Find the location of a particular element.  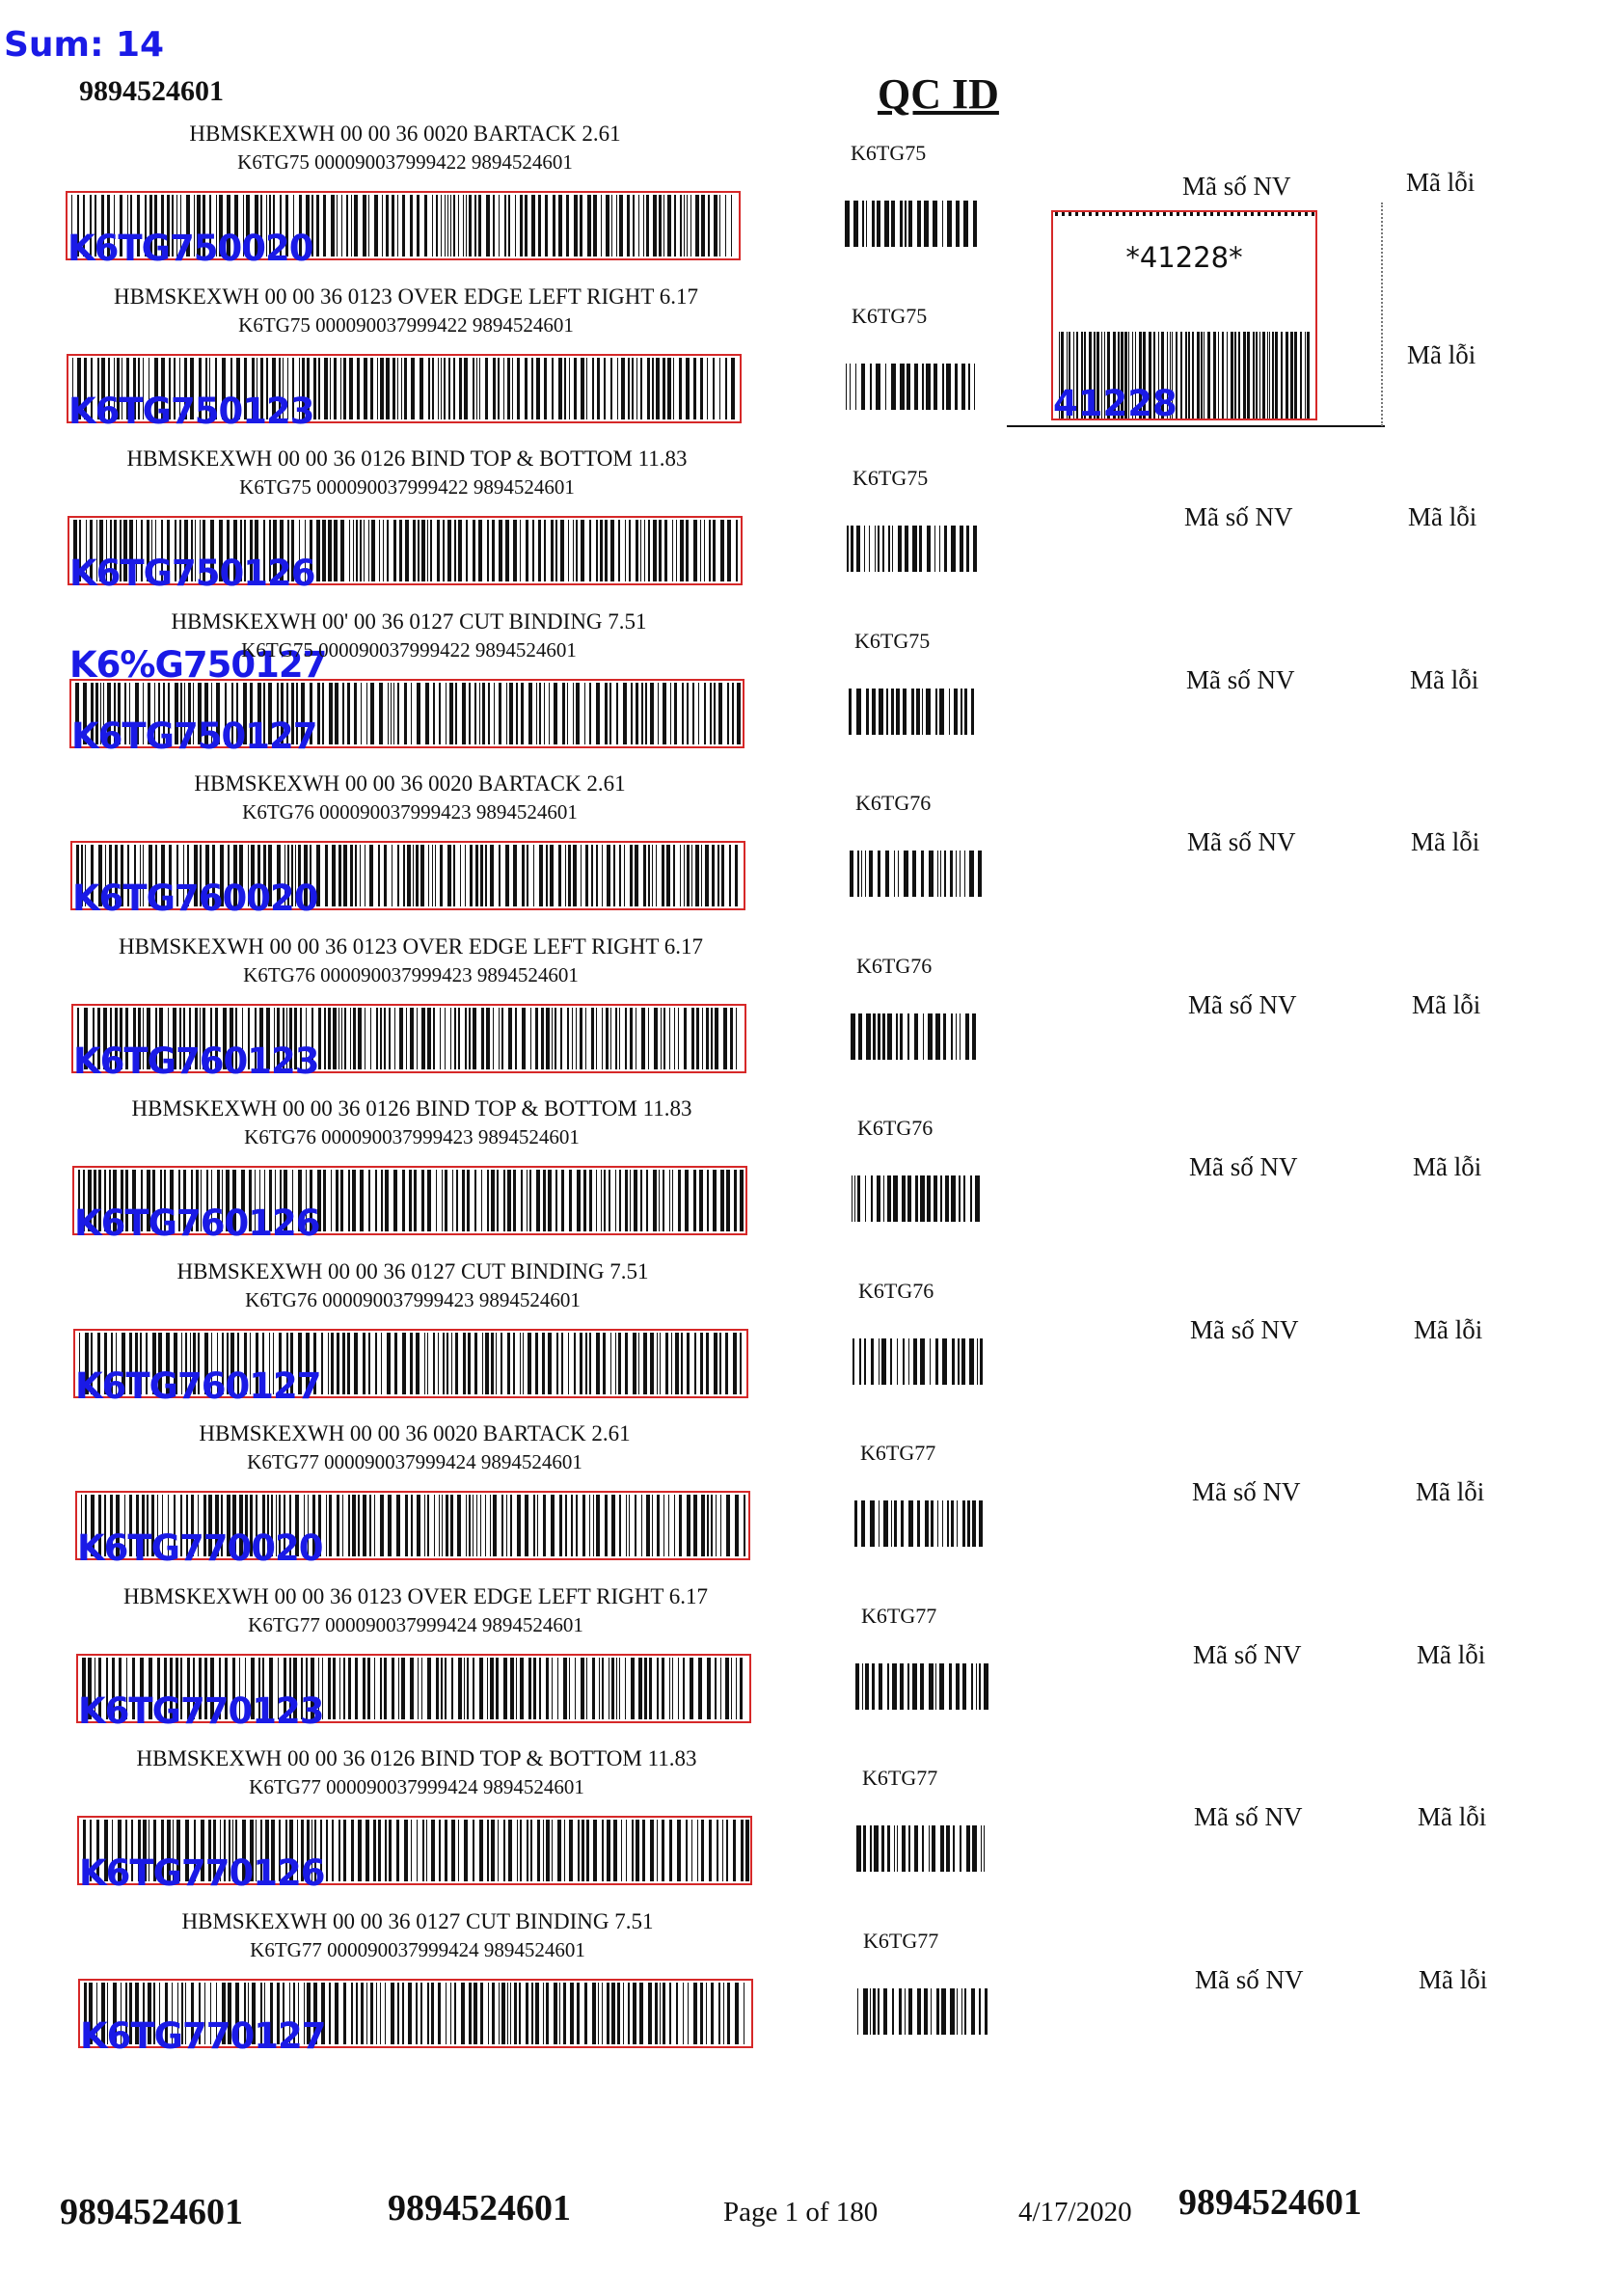

barcode-overlay-text: K6TG770126 is located at coordinates (202, 1873).